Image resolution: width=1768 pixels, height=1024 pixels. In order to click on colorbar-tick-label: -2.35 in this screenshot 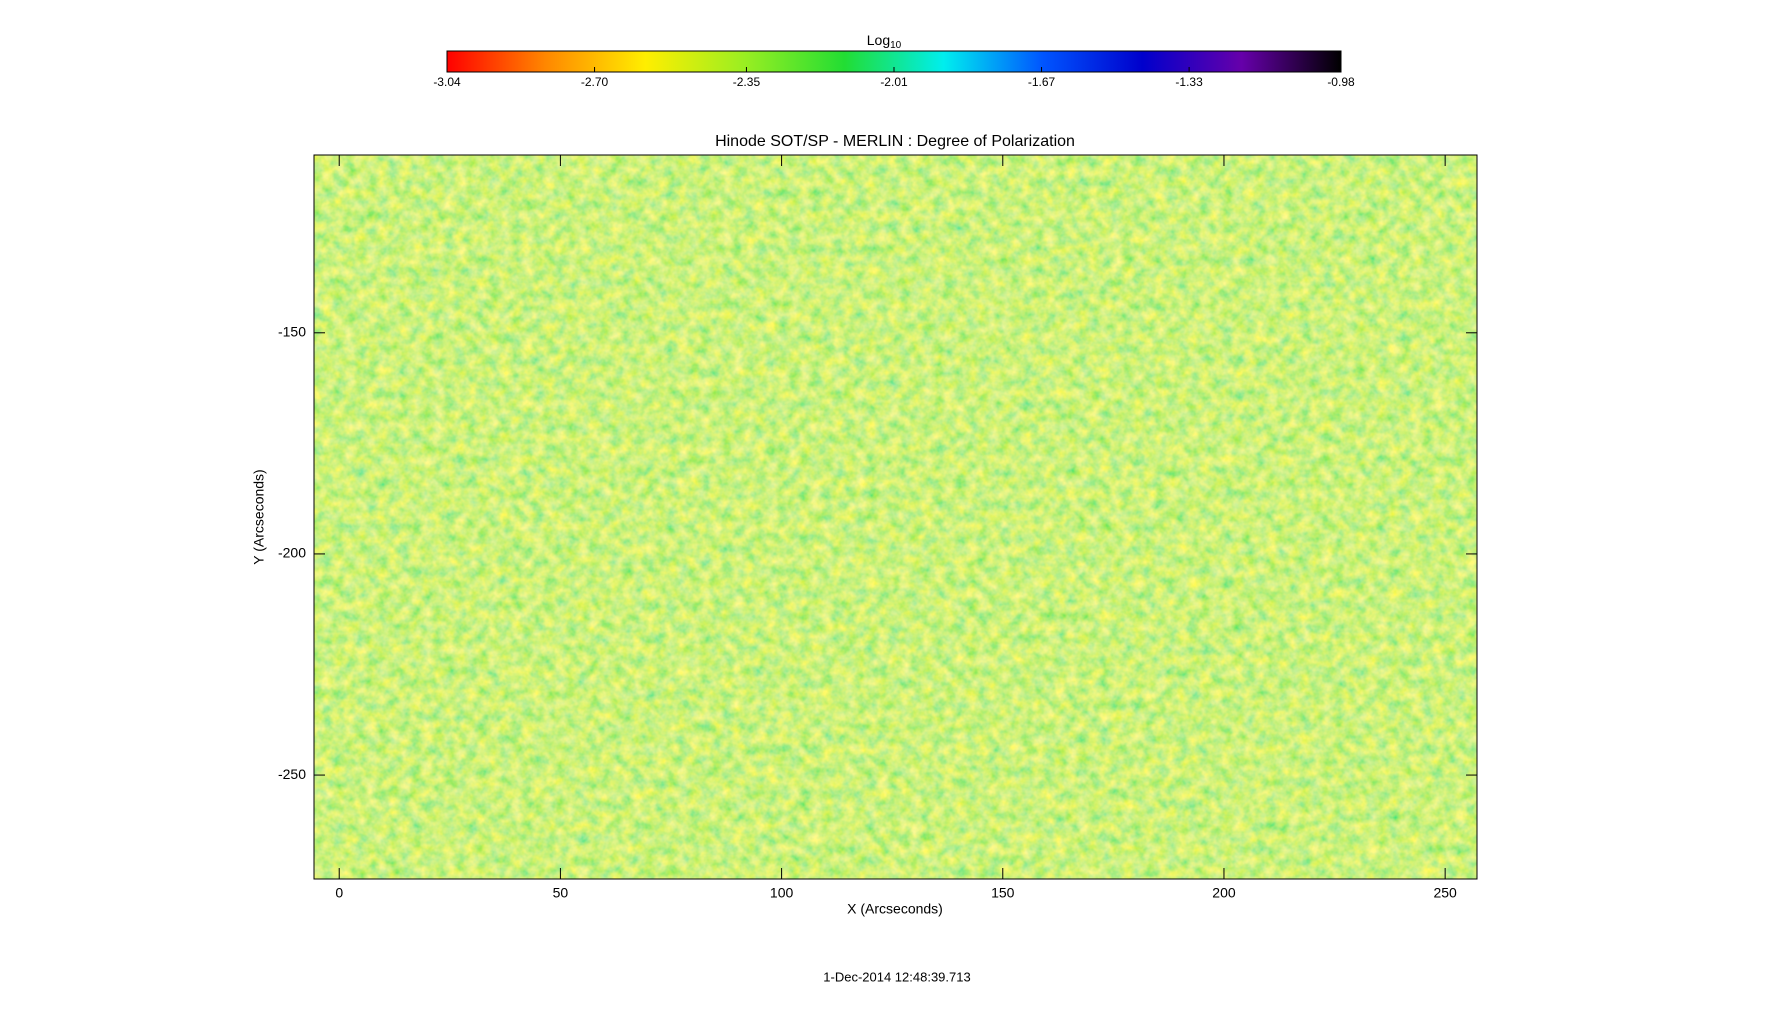, I will do `click(747, 82)`.